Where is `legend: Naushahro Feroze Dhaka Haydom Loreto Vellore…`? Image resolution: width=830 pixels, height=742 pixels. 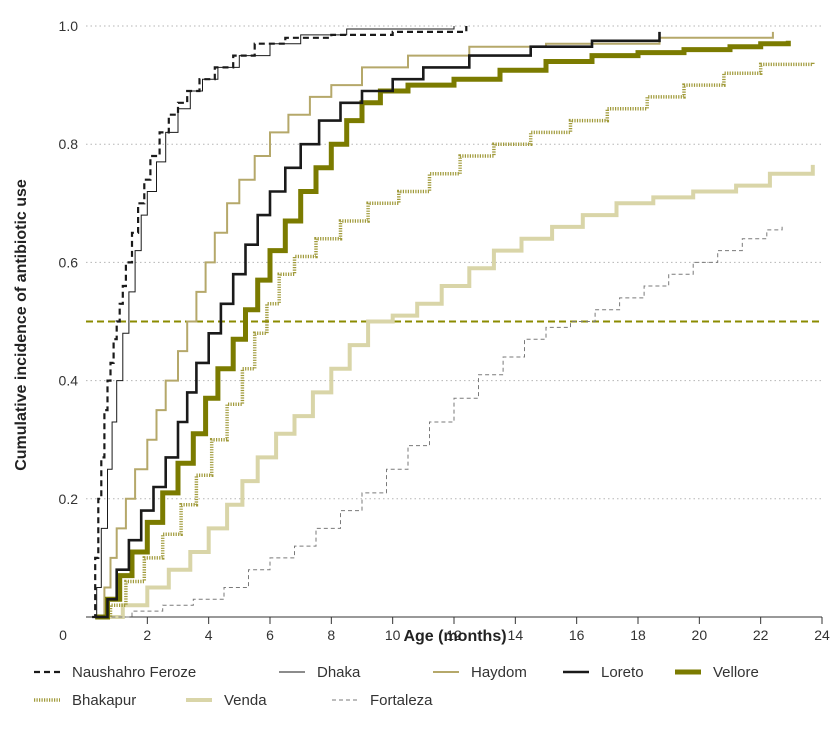
legend: Naushahro Feroze Dhaka Haydom Loreto Vellore… is located at coordinates (396, 686).